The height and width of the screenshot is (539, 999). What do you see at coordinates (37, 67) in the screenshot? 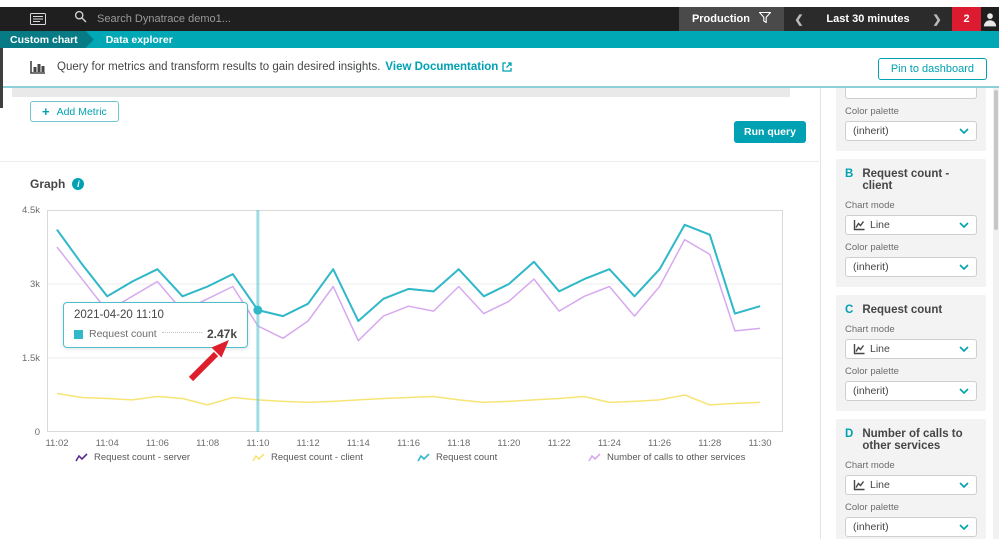
I see `chart-icon` at bounding box center [37, 67].